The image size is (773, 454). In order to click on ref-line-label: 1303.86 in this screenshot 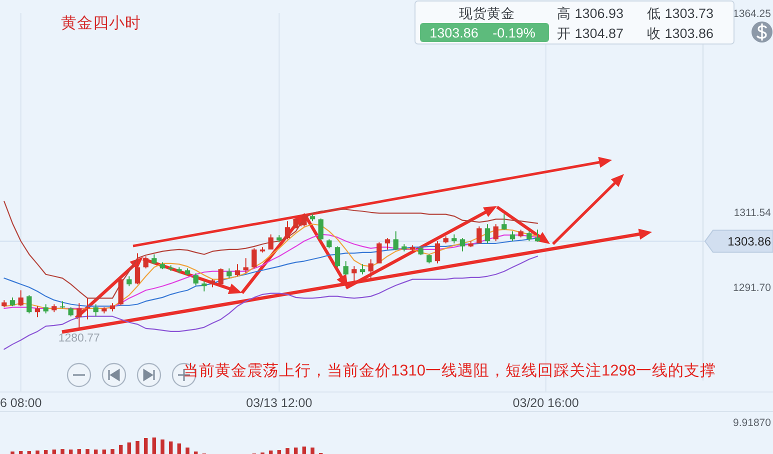, I will do `click(750, 241)`.